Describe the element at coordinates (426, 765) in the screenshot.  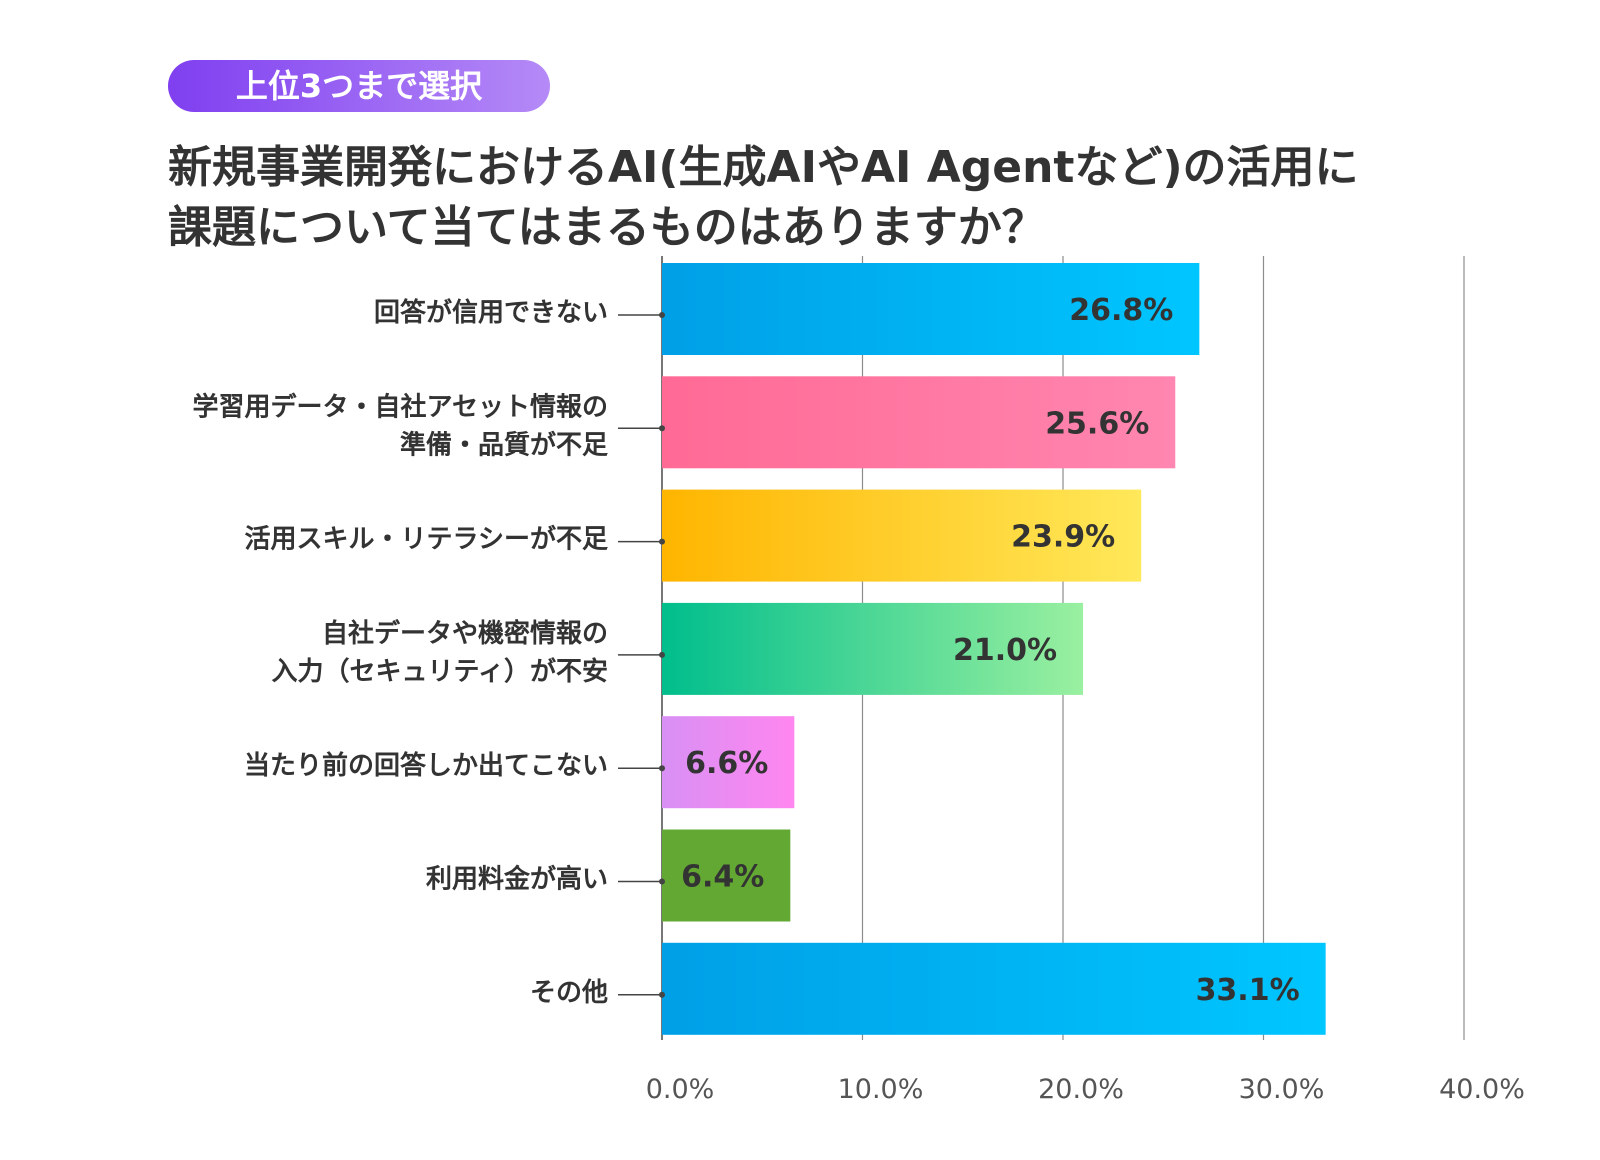
I see `category-label-4: 当たり前の回答しか出てこない` at that location.